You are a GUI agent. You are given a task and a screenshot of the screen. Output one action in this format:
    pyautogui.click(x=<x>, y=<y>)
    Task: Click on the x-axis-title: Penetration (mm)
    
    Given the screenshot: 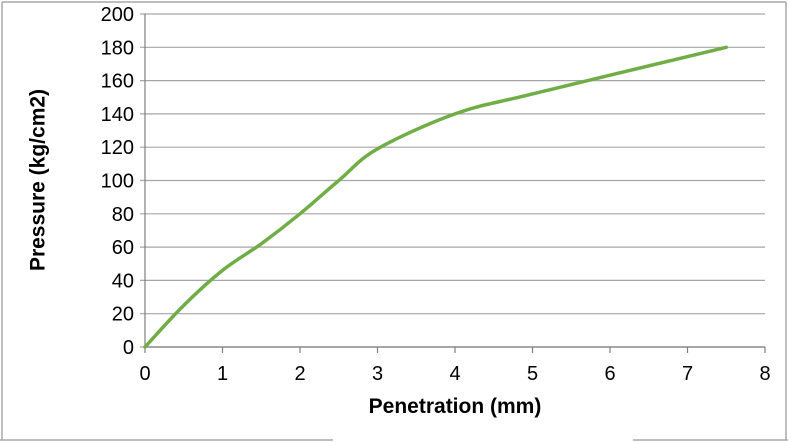 What is the action you would take?
    pyautogui.click(x=455, y=406)
    